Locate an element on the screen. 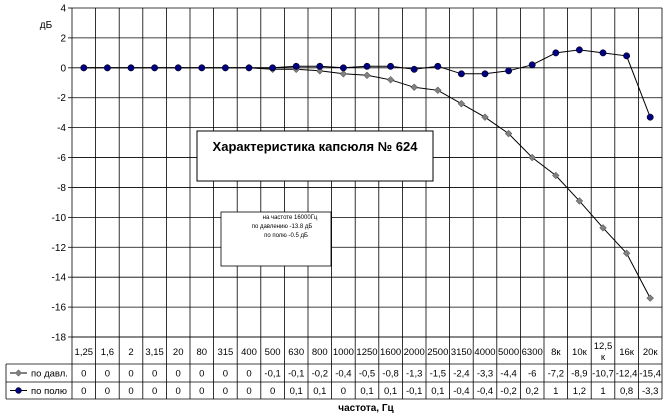  category-label: 12,5 к is located at coordinates (603, 352).